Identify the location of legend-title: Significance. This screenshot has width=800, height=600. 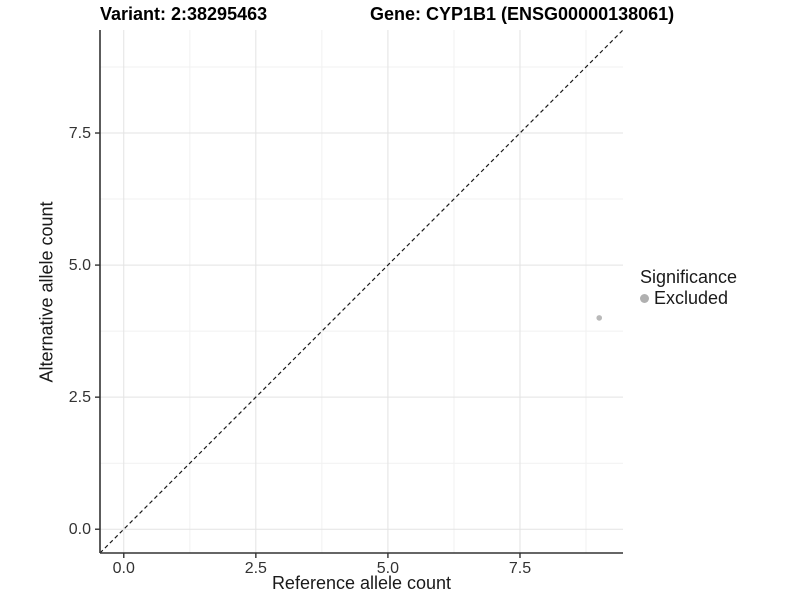
(689, 277).